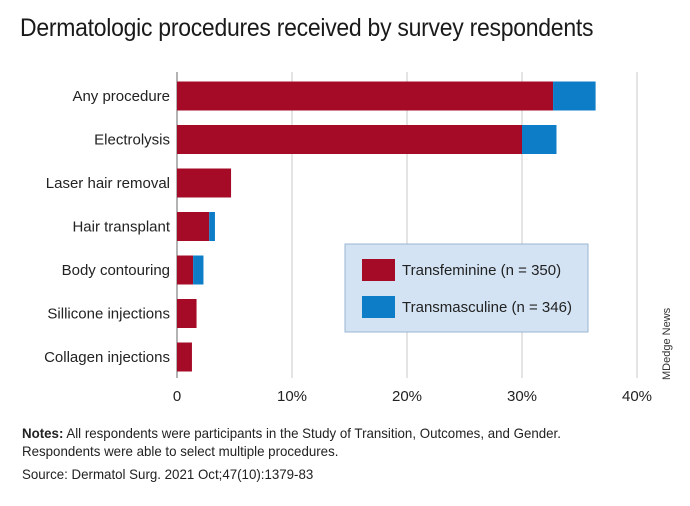 The height and width of the screenshot is (506, 690). What do you see at coordinates (121, 227) in the screenshot?
I see `category-label: Hair transplant` at bounding box center [121, 227].